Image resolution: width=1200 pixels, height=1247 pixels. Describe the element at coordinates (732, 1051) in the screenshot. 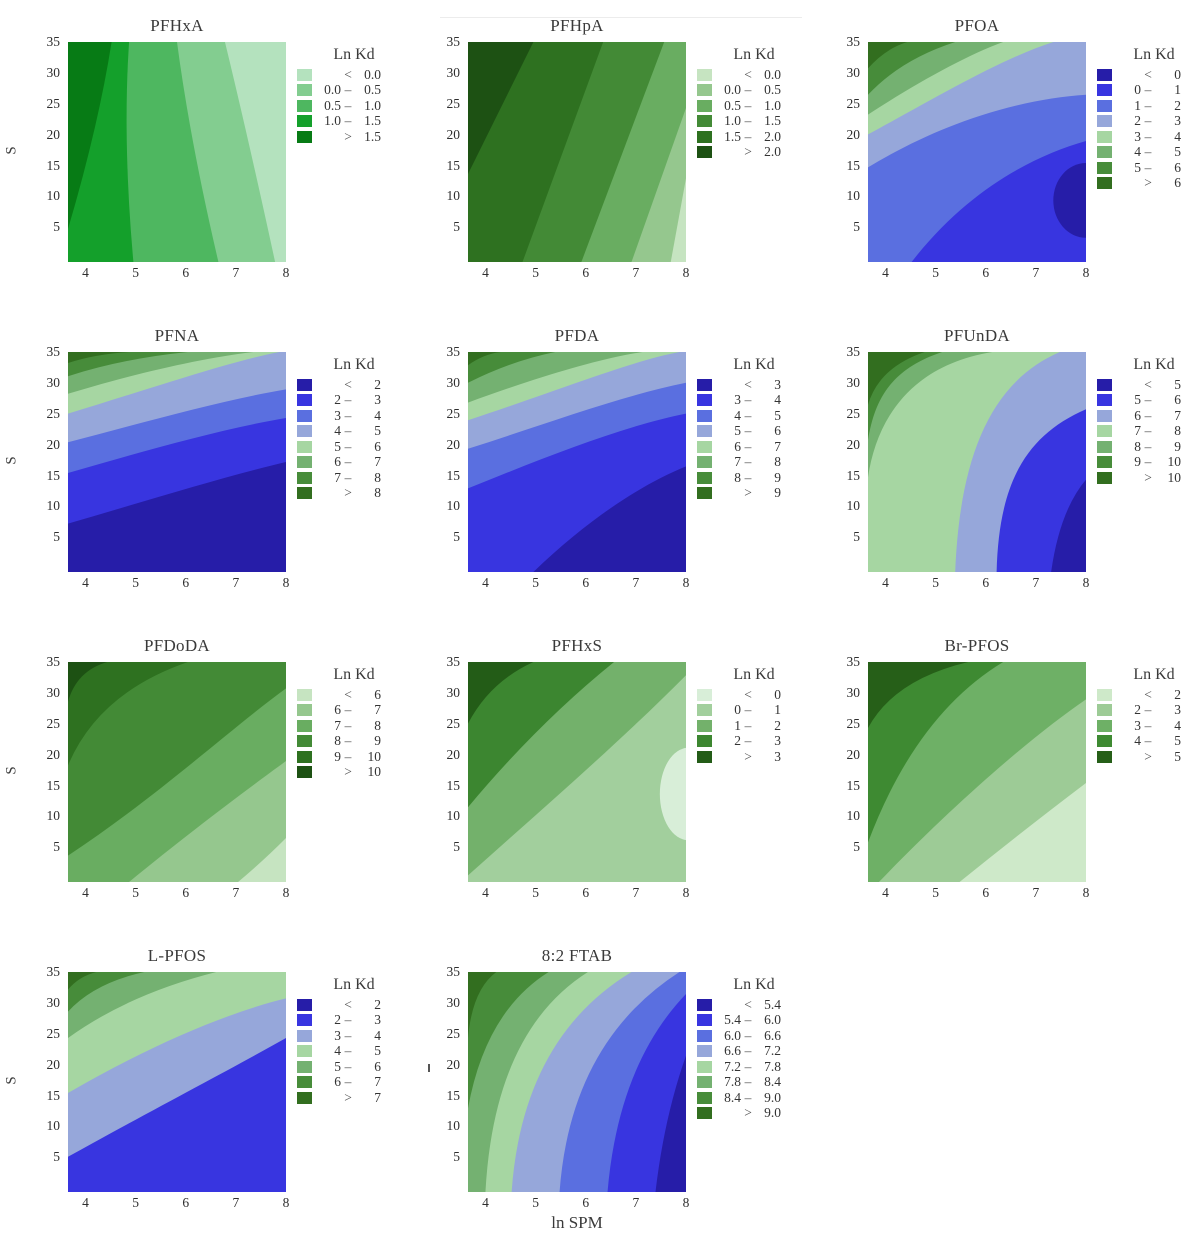

I see `legend-range-lo: 6.6` at that location.